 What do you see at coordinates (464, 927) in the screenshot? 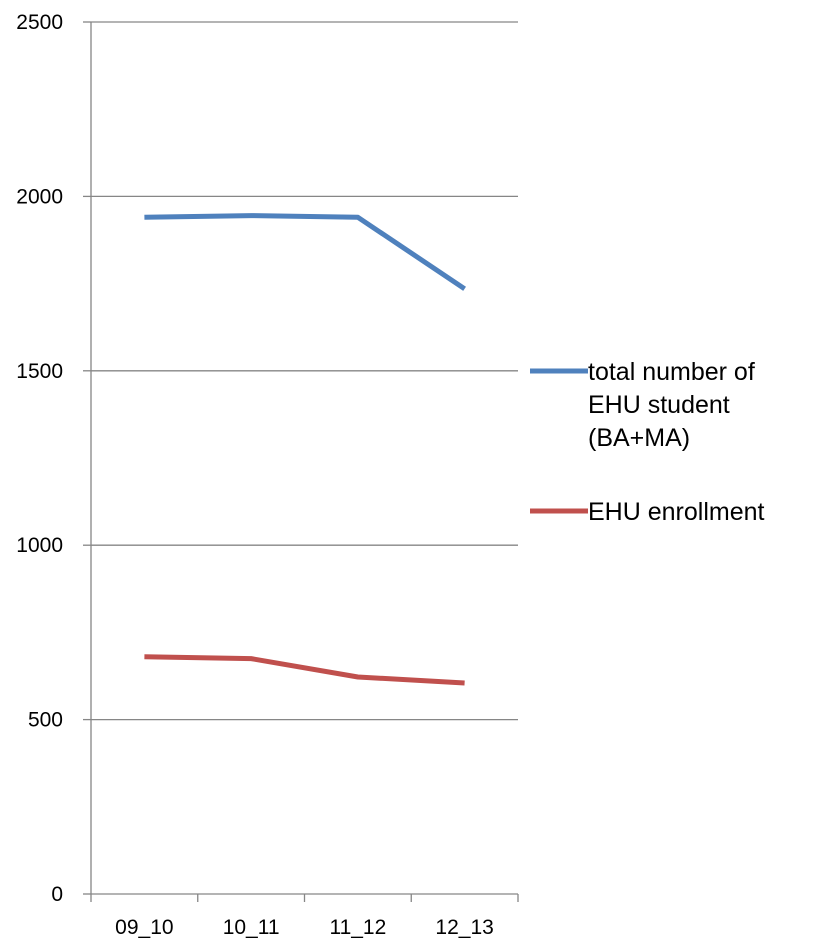
I see `x-tick-label-12_13: 12_13` at bounding box center [464, 927].